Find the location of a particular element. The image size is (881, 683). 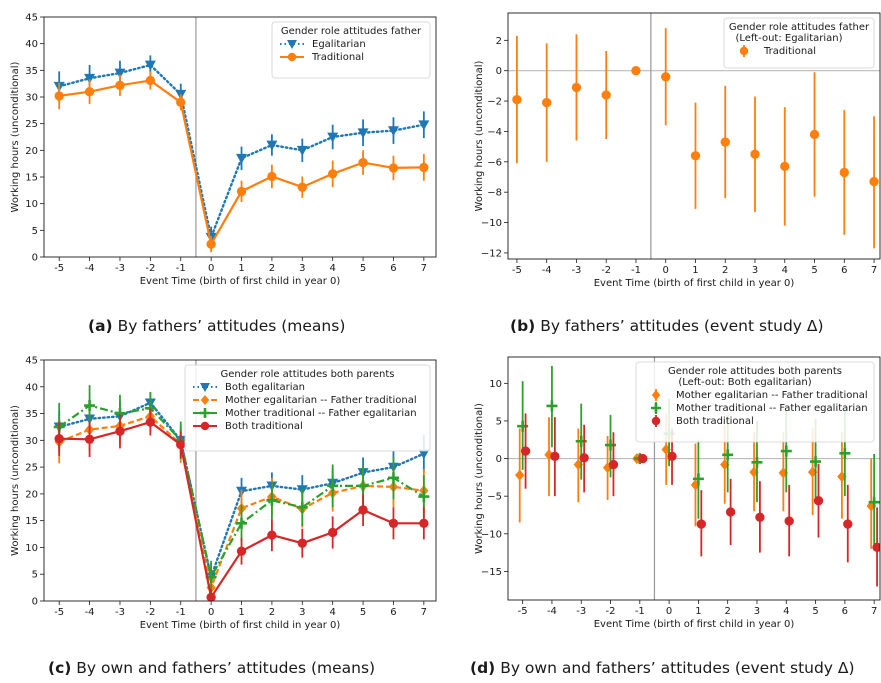

y-tick-label: 30 is located at coordinates (31, 441).